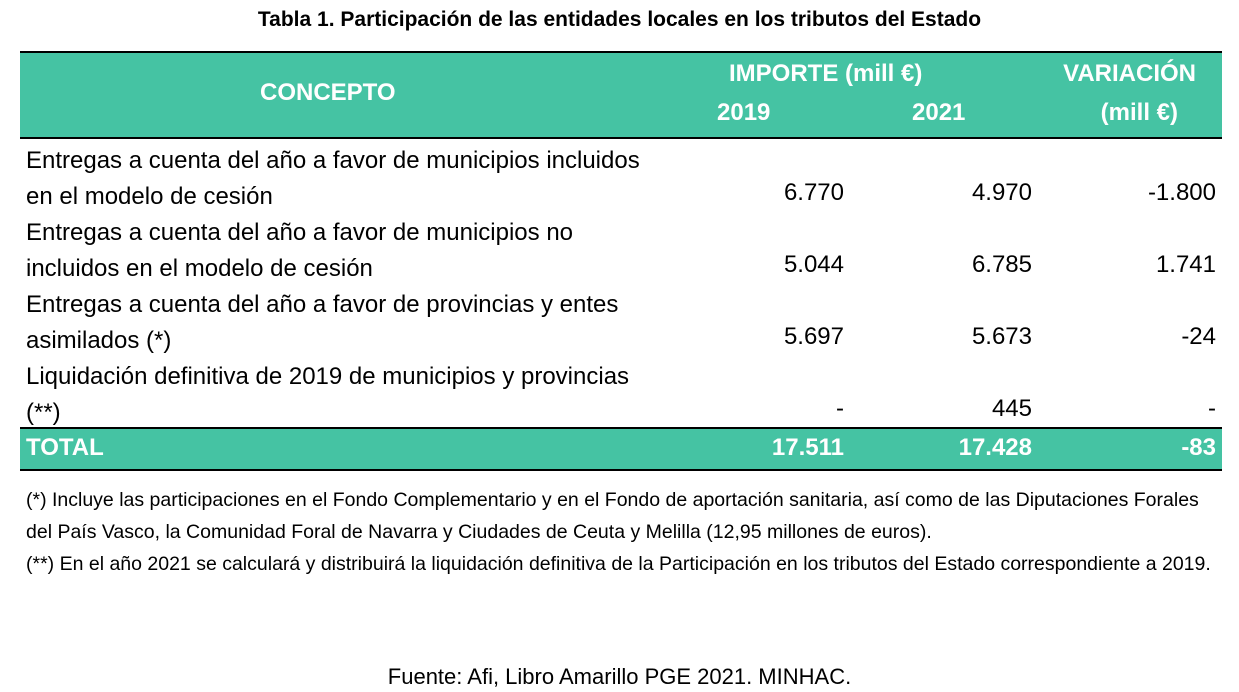 This screenshot has width=1239, height=692. Describe the element at coordinates (1011, 408) in the screenshot. I see `row-value-2021: 445` at that location.